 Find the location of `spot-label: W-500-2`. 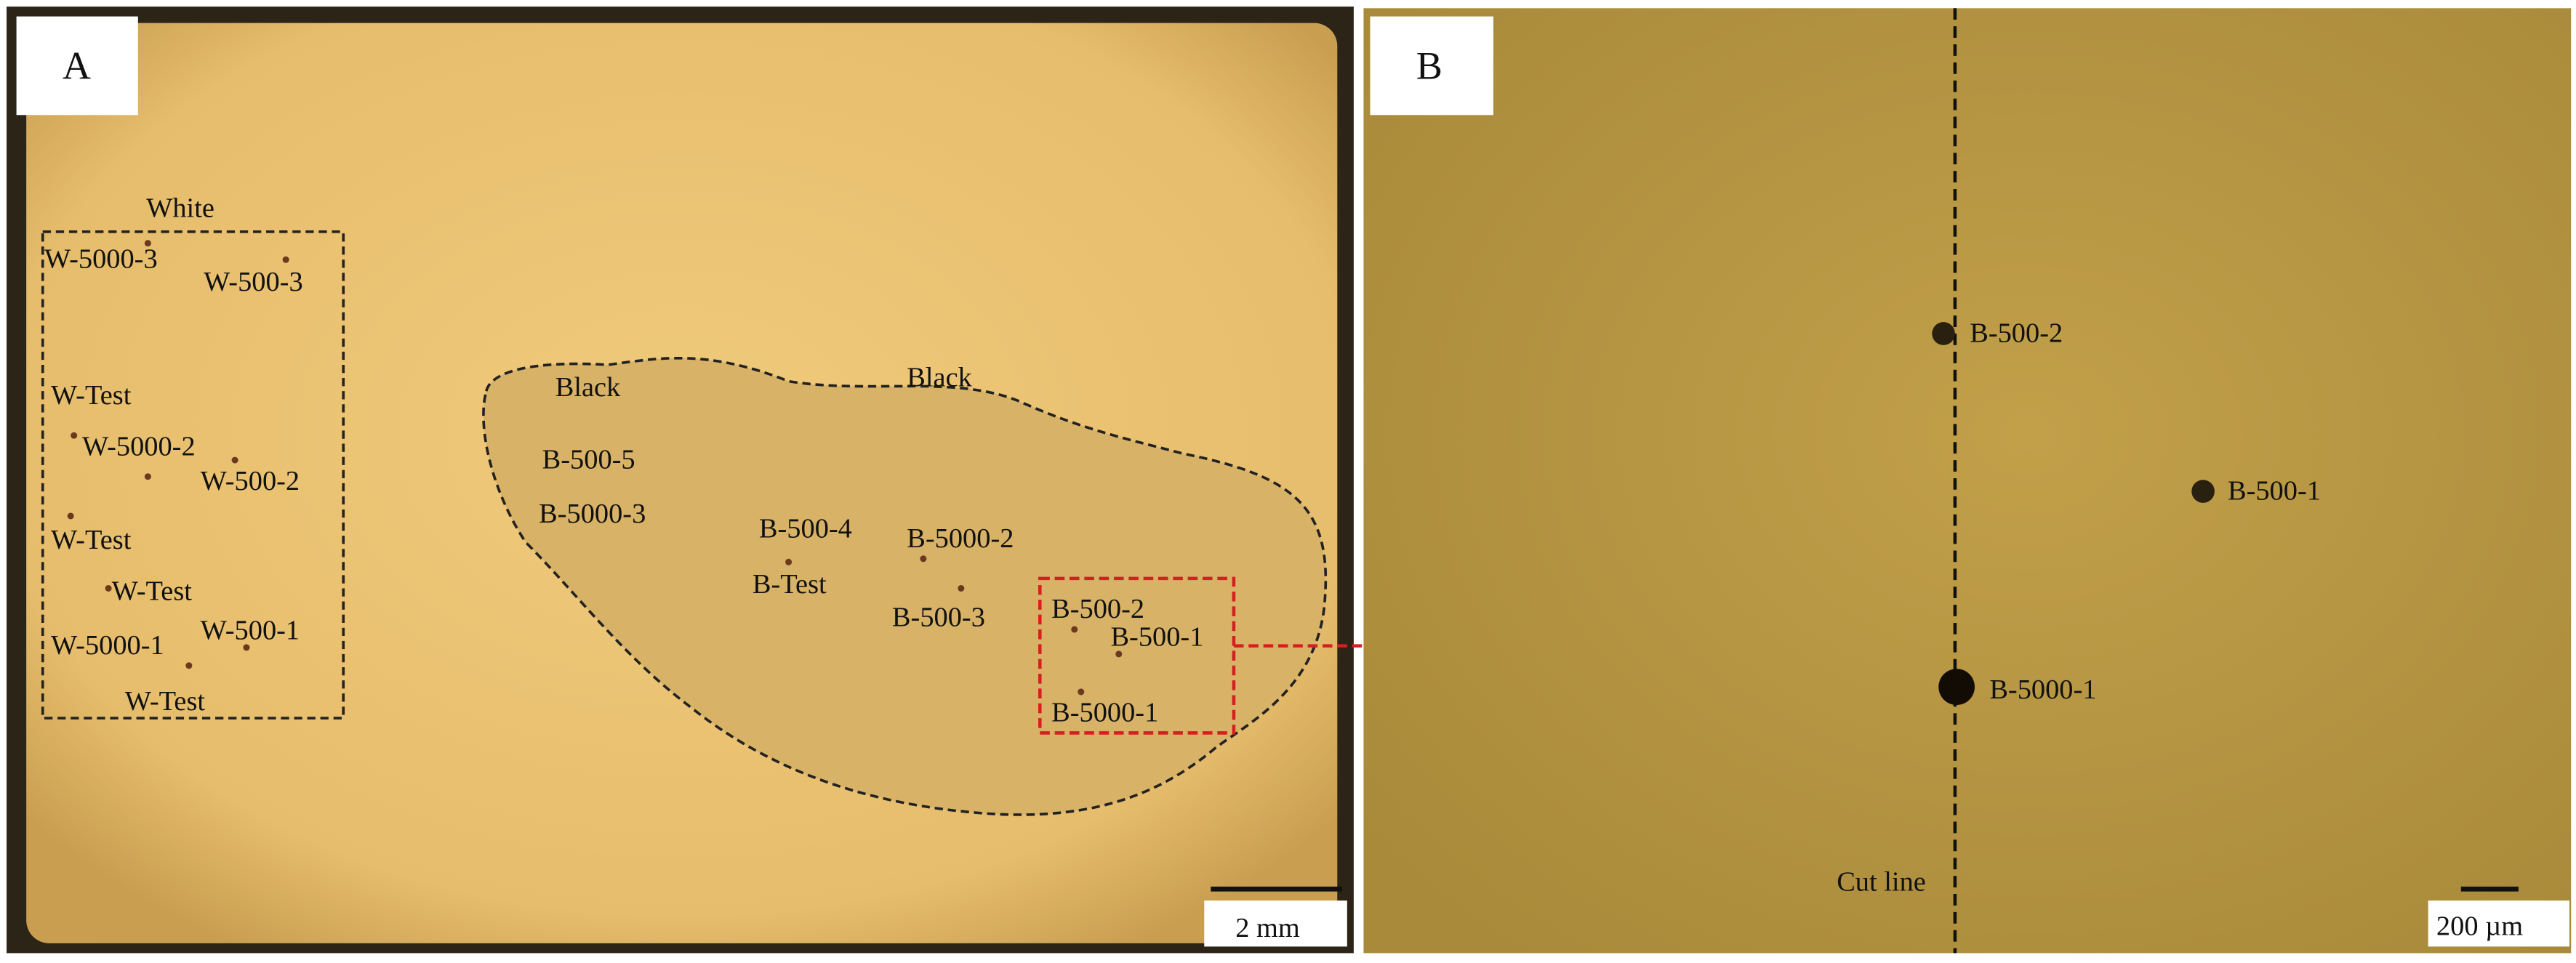

spot-label: W-500-2 is located at coordinates (251, 481).